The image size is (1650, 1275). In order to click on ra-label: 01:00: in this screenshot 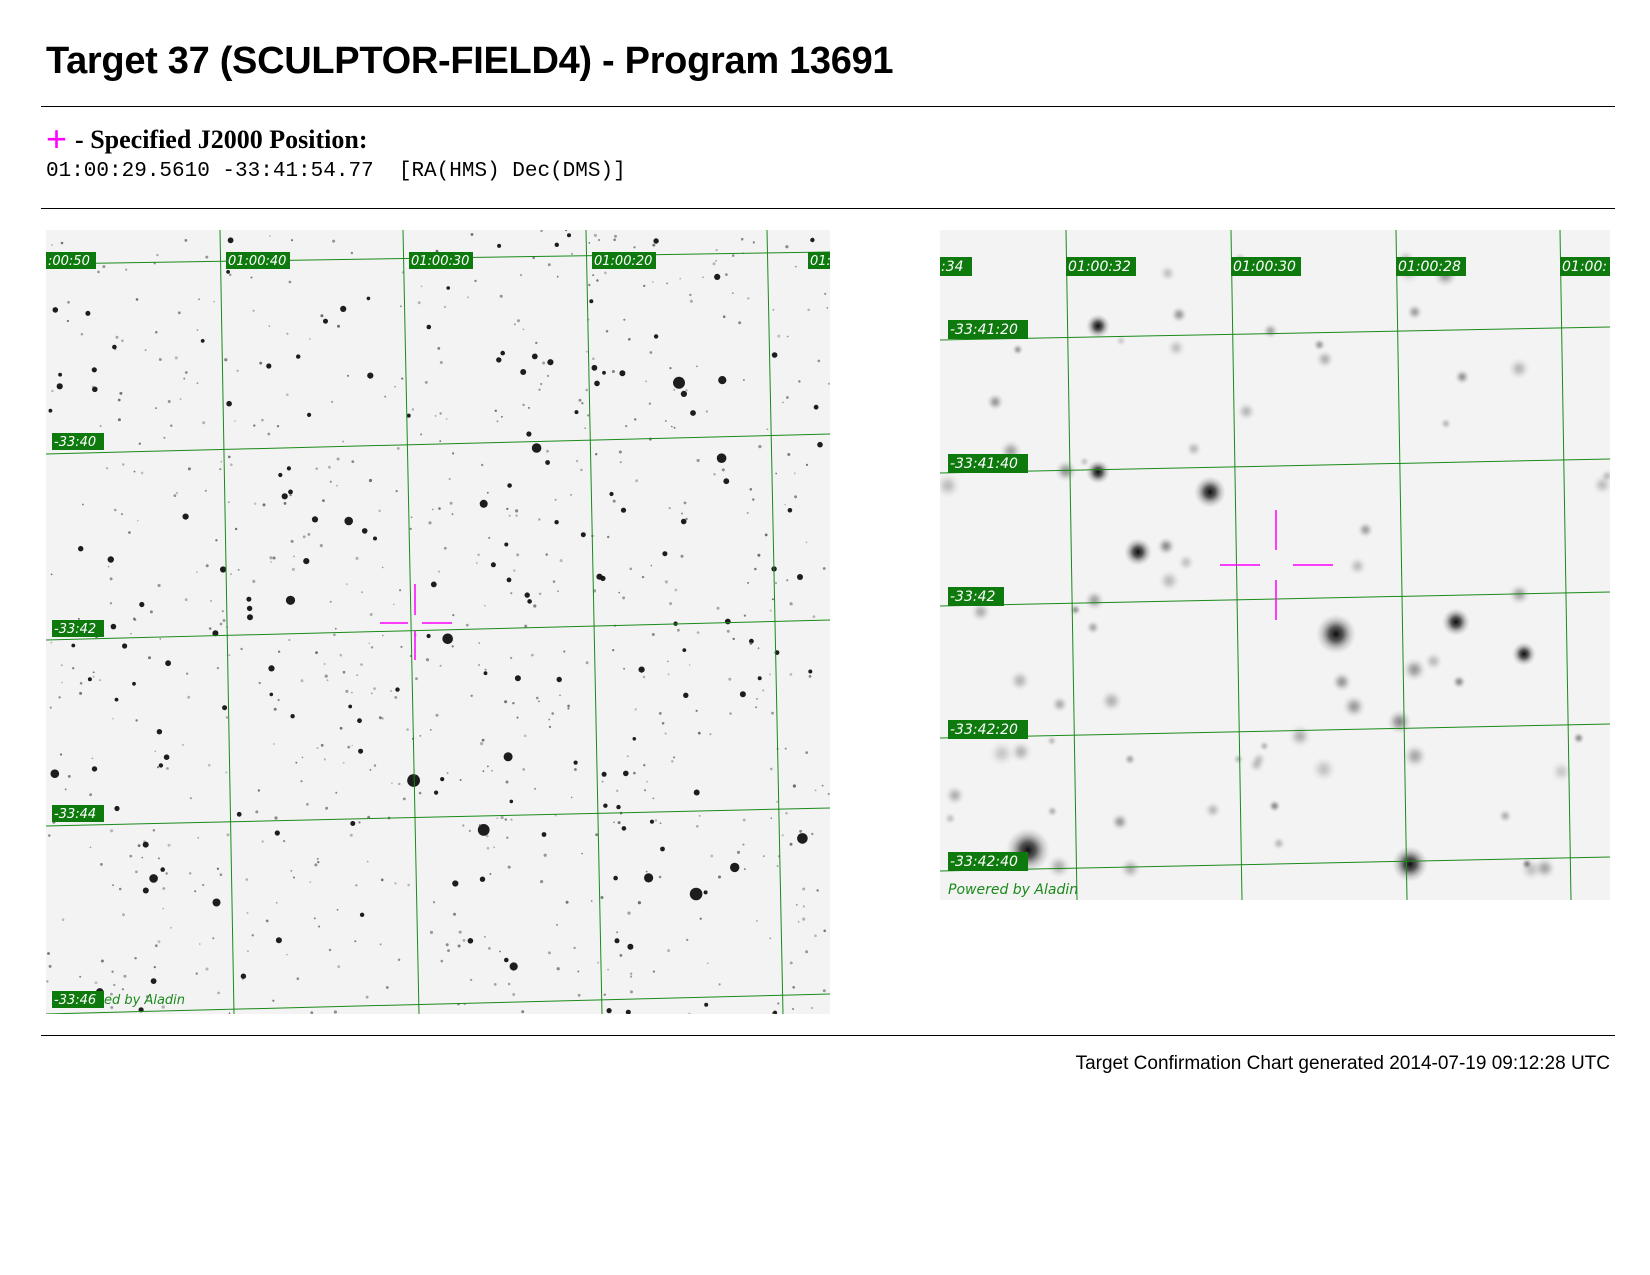, I will do `click(1584, 267)`.